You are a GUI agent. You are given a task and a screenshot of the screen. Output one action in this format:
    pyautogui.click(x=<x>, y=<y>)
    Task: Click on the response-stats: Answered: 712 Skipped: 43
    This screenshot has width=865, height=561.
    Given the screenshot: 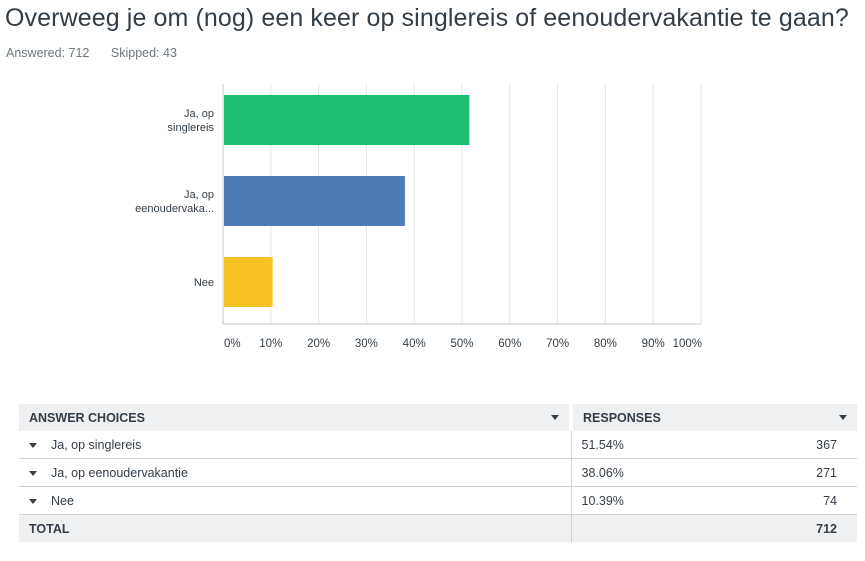 What is the action you would take?
    pyautogui.click(x=100, y=53)
    